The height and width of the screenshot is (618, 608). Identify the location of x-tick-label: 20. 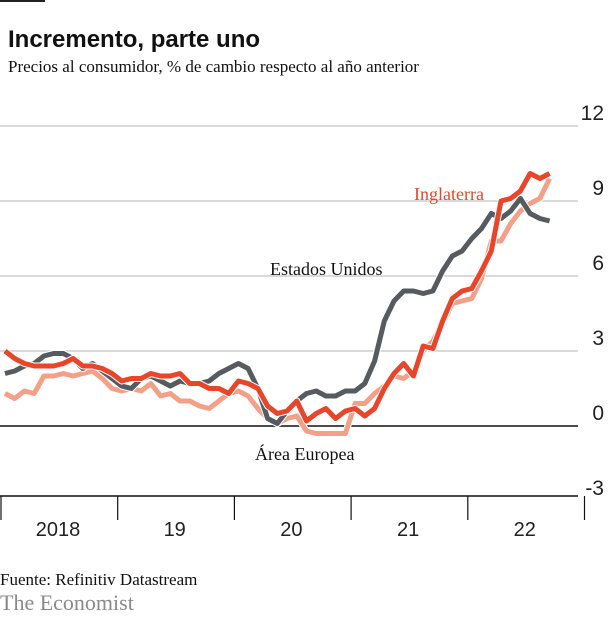
(291, 530).